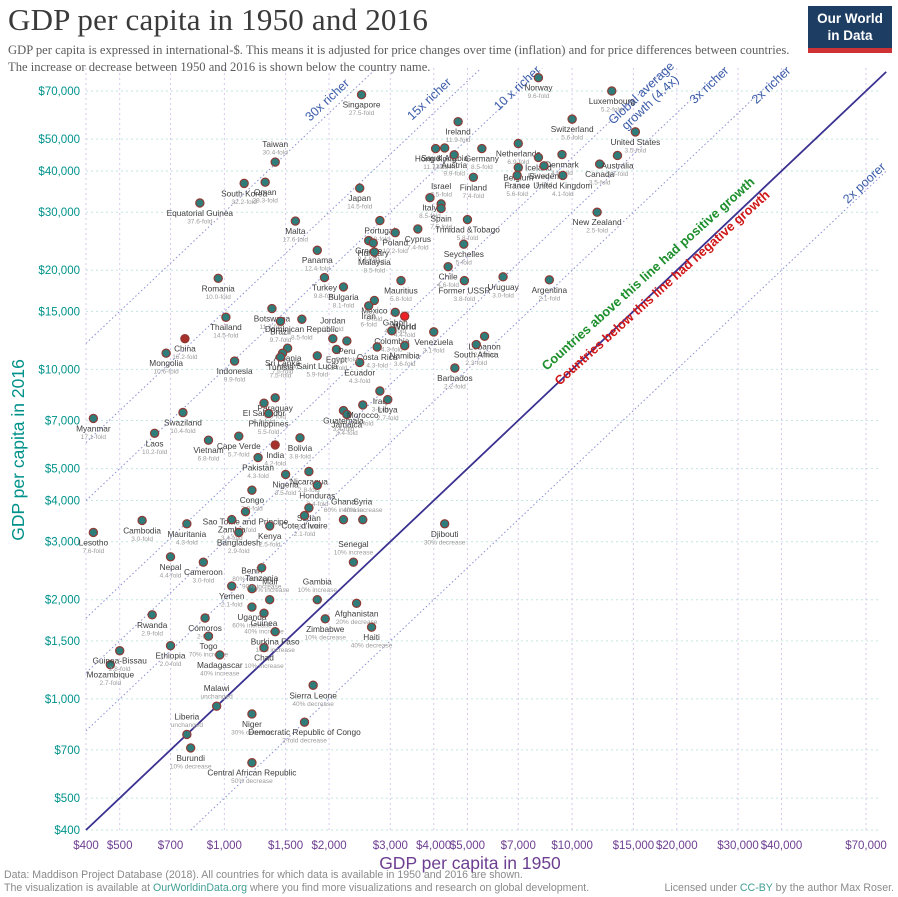 The image size is (898, 897). What do you see at coordinates (756, 888) in the screenshot?
I see `cc-by-link: CC-BY` at bounding box center [756, 888].